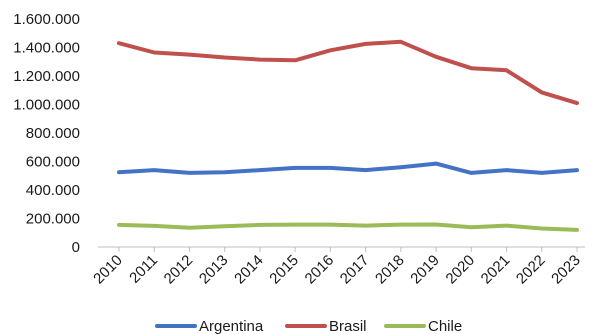  I want to click on legend-label-argentina: Argentina, so click(231, 326).